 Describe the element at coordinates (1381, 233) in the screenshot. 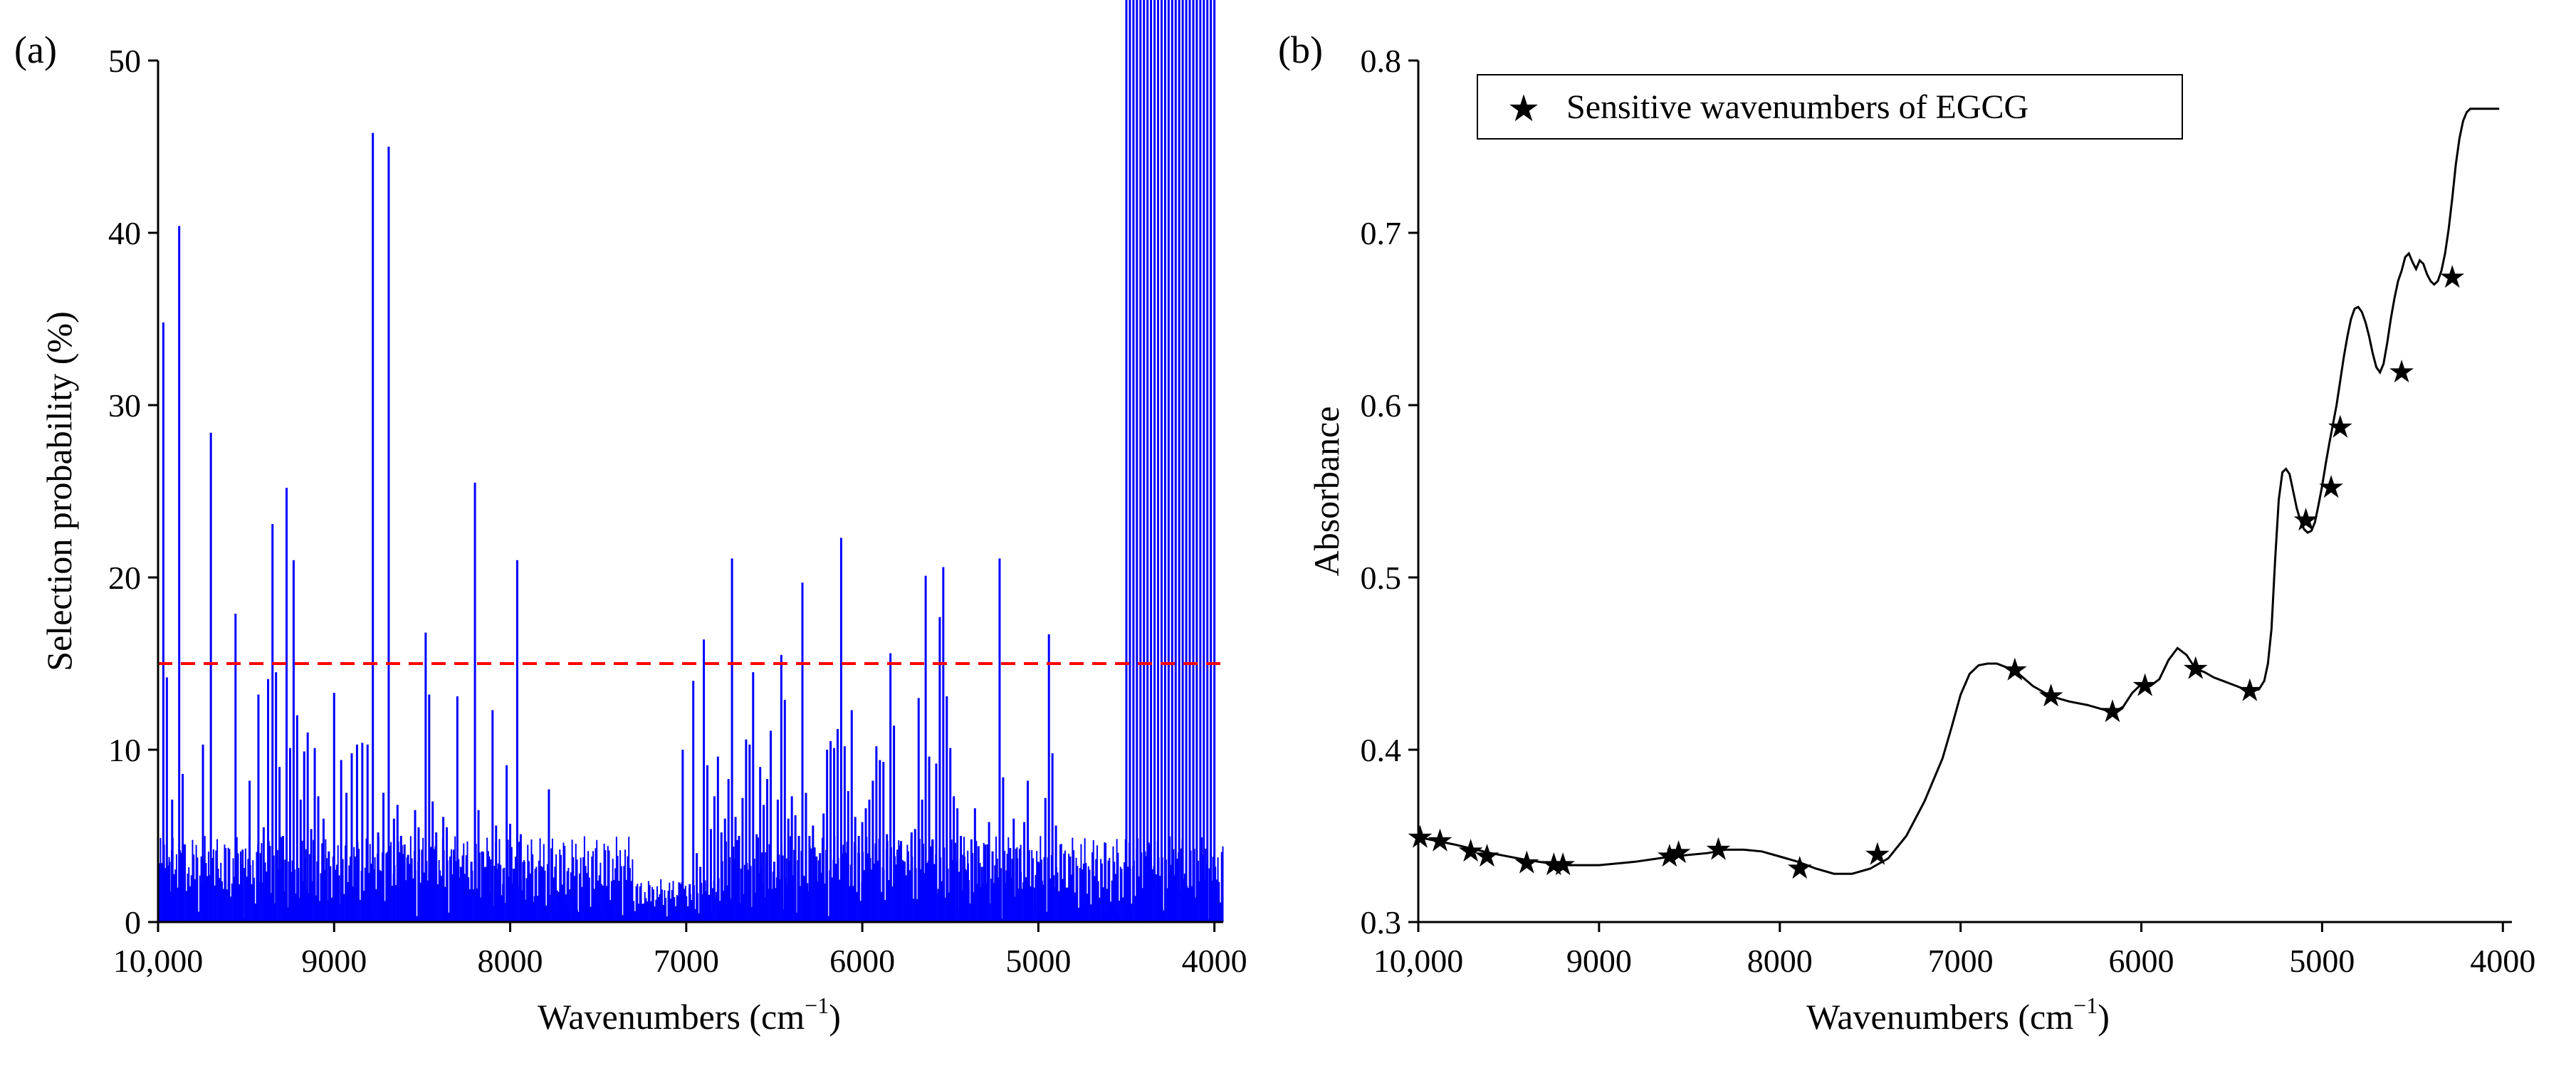

I see `panel-b-y-tick-label: 0.7` at that location.